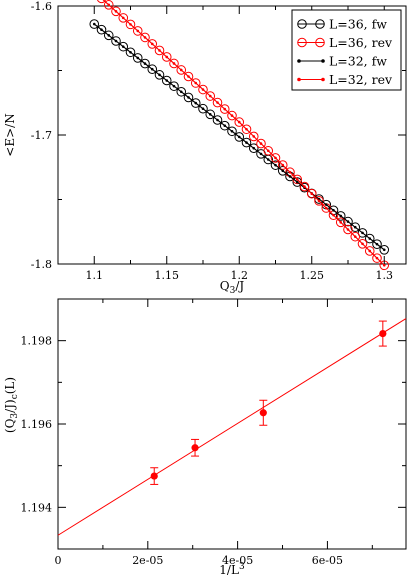  I want to click on legend-entry: L=36, rev, so click(345, 42).